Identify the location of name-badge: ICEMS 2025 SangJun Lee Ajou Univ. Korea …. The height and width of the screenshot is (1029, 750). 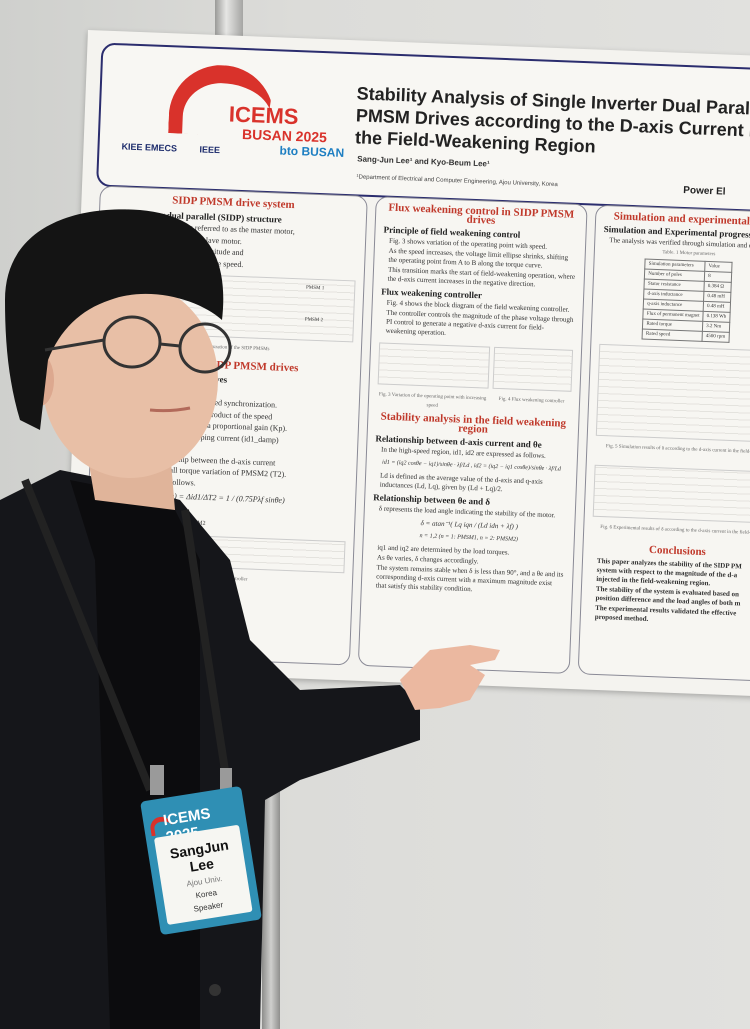
(201, 860).